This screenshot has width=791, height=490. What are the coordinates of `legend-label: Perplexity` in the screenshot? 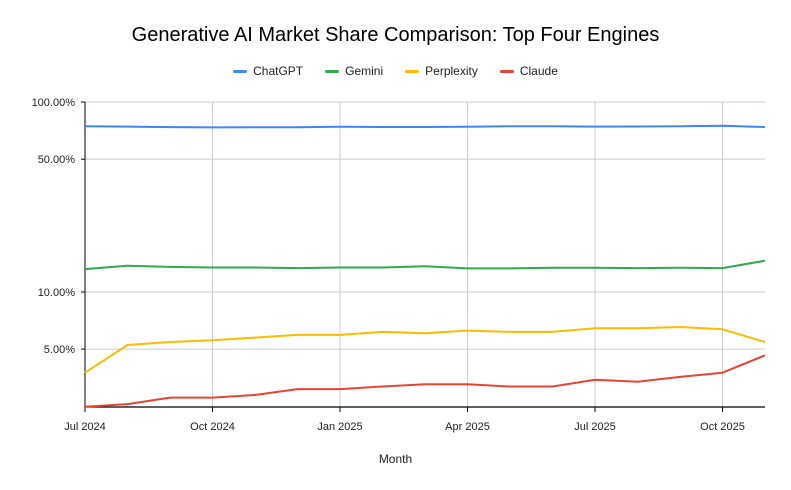 It's located at (451, 71).